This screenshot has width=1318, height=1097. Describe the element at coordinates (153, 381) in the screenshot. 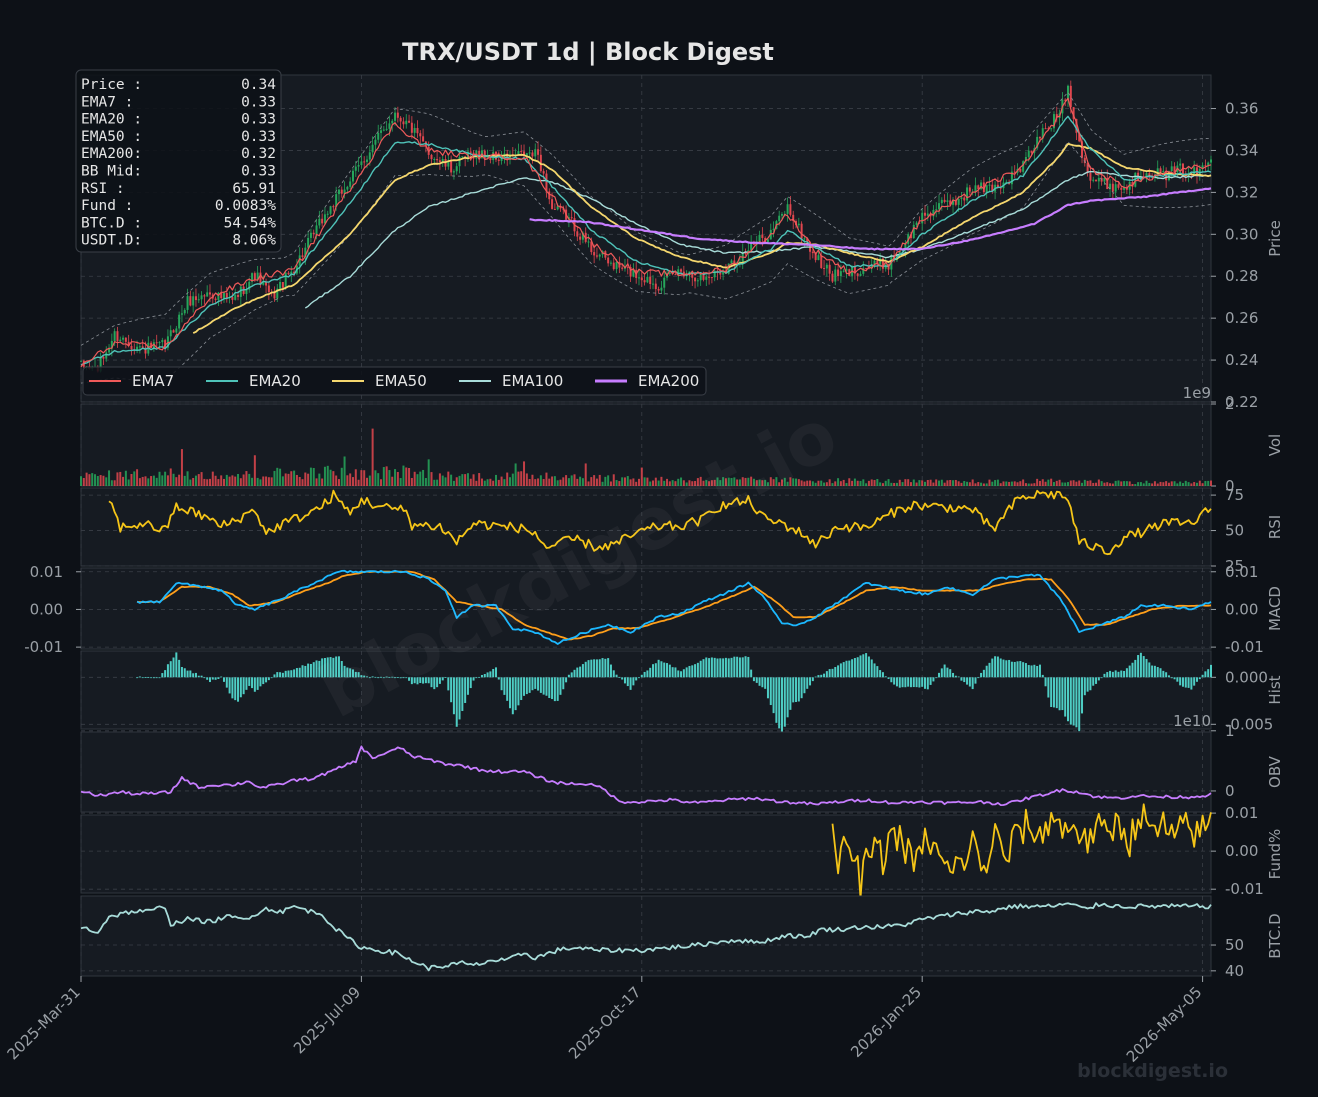

I see `legend-label: EMA7` at that location.